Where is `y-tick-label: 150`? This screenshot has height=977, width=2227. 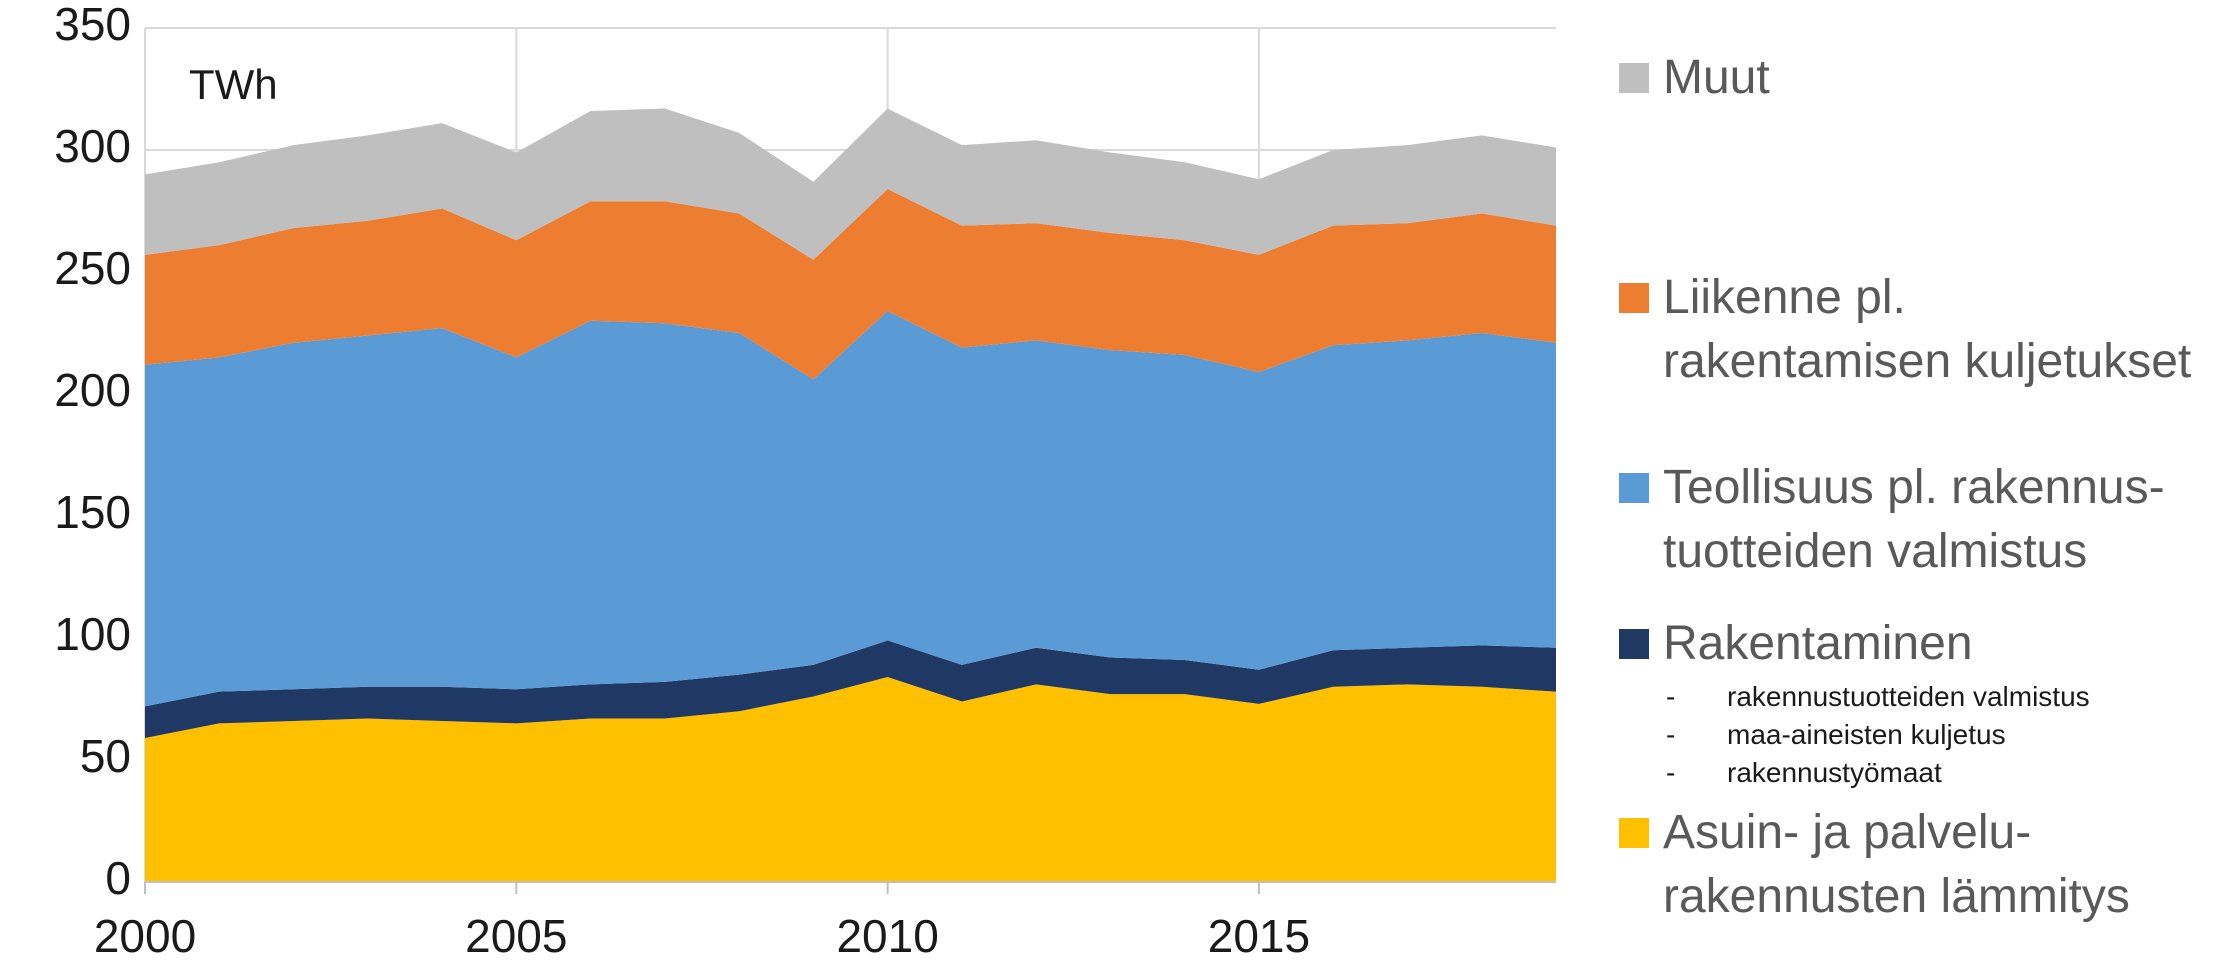
y-tick-label: 150 is located at coordinates (92, 512).